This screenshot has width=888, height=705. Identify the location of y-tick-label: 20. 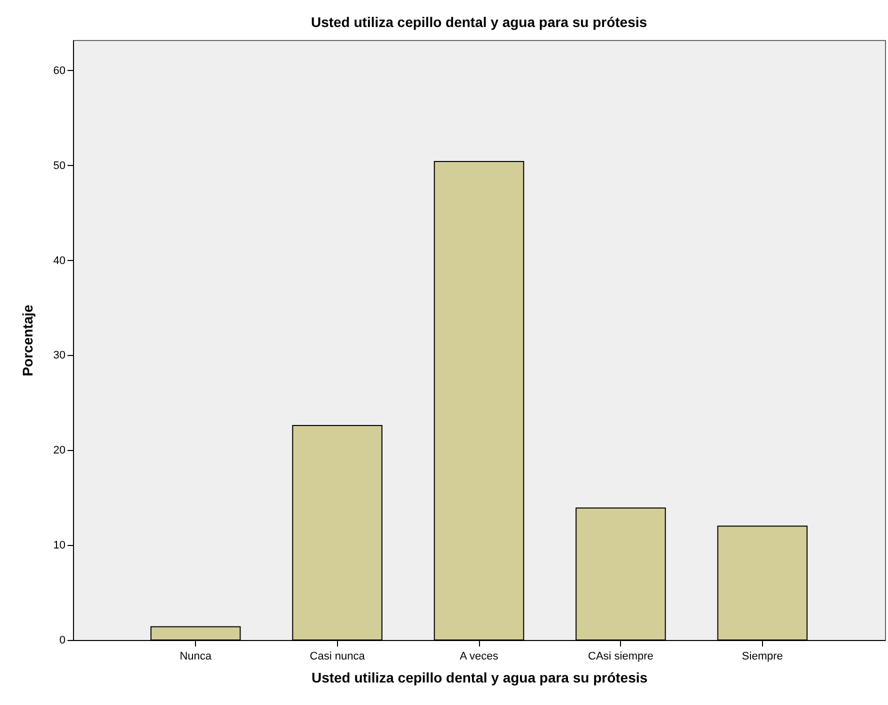
(59, 450).